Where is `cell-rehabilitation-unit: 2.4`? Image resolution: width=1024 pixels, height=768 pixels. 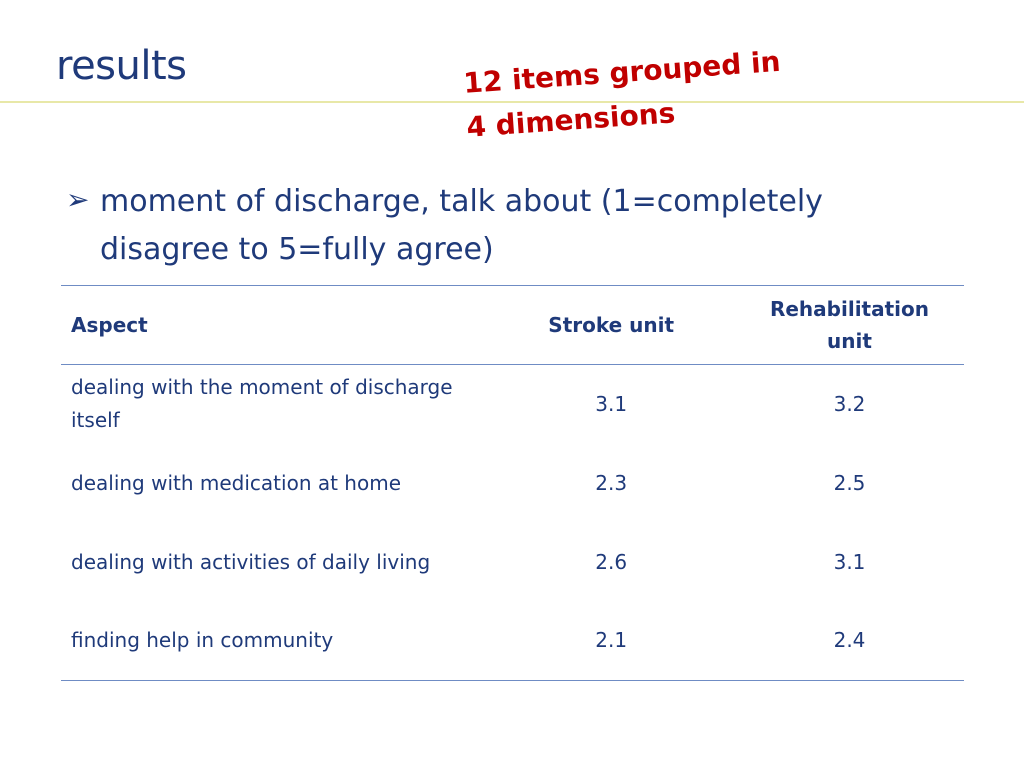 cell-rehabilitation-unit: 2.4 is located at coordinates (849, 641).